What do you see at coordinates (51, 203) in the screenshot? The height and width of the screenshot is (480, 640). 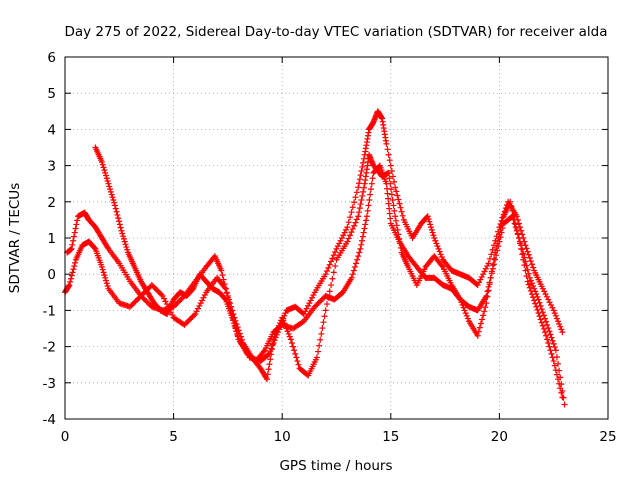 I see `y-tick-label: 2` at bounding box center [51, 203].